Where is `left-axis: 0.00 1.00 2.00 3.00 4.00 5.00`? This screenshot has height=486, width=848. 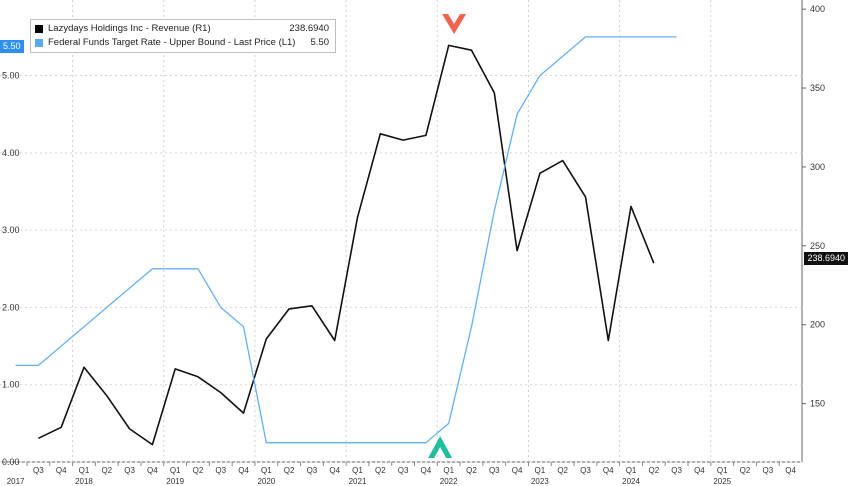 left-axis: 0.00 1.00 2.00 3.00 4.00 5.00 is located at coordinates (11, 269).